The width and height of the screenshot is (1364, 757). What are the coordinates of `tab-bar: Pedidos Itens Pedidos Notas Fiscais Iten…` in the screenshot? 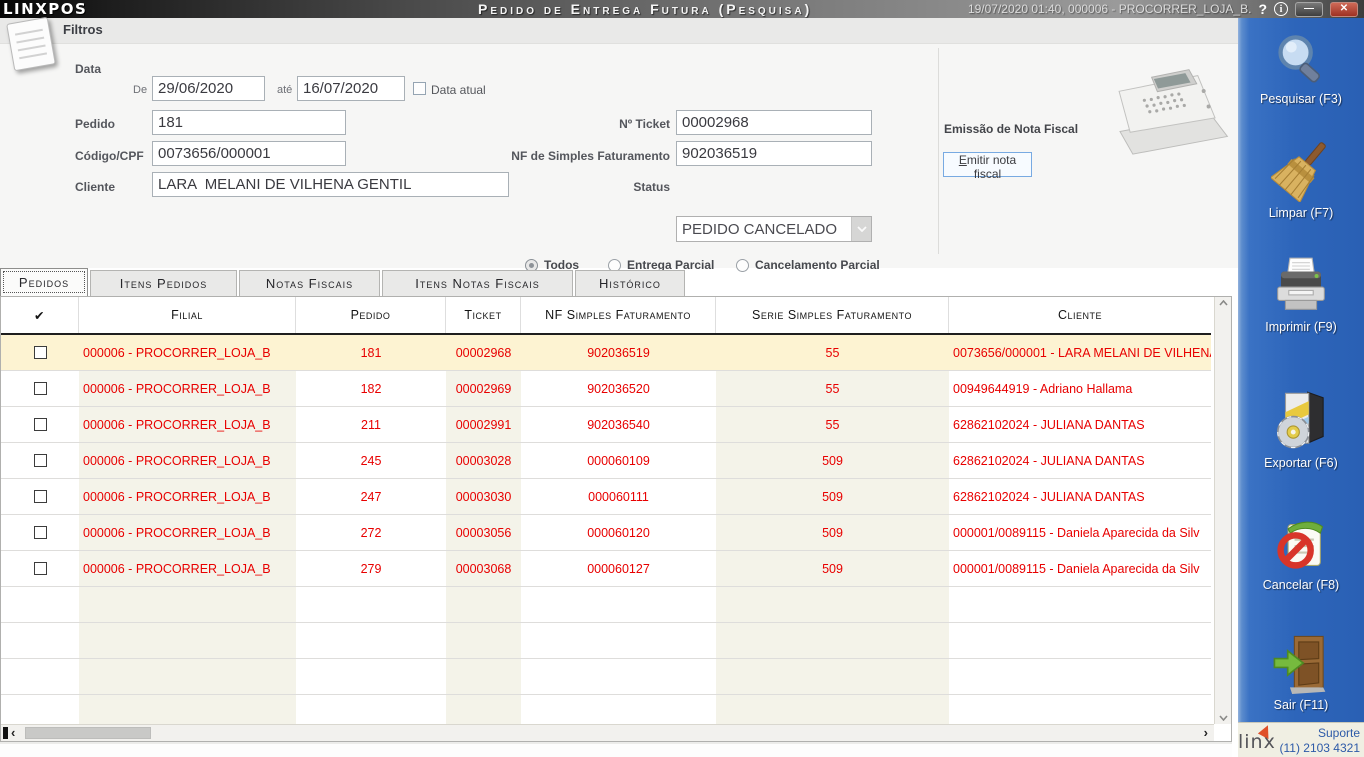 It's located at (342, 282).